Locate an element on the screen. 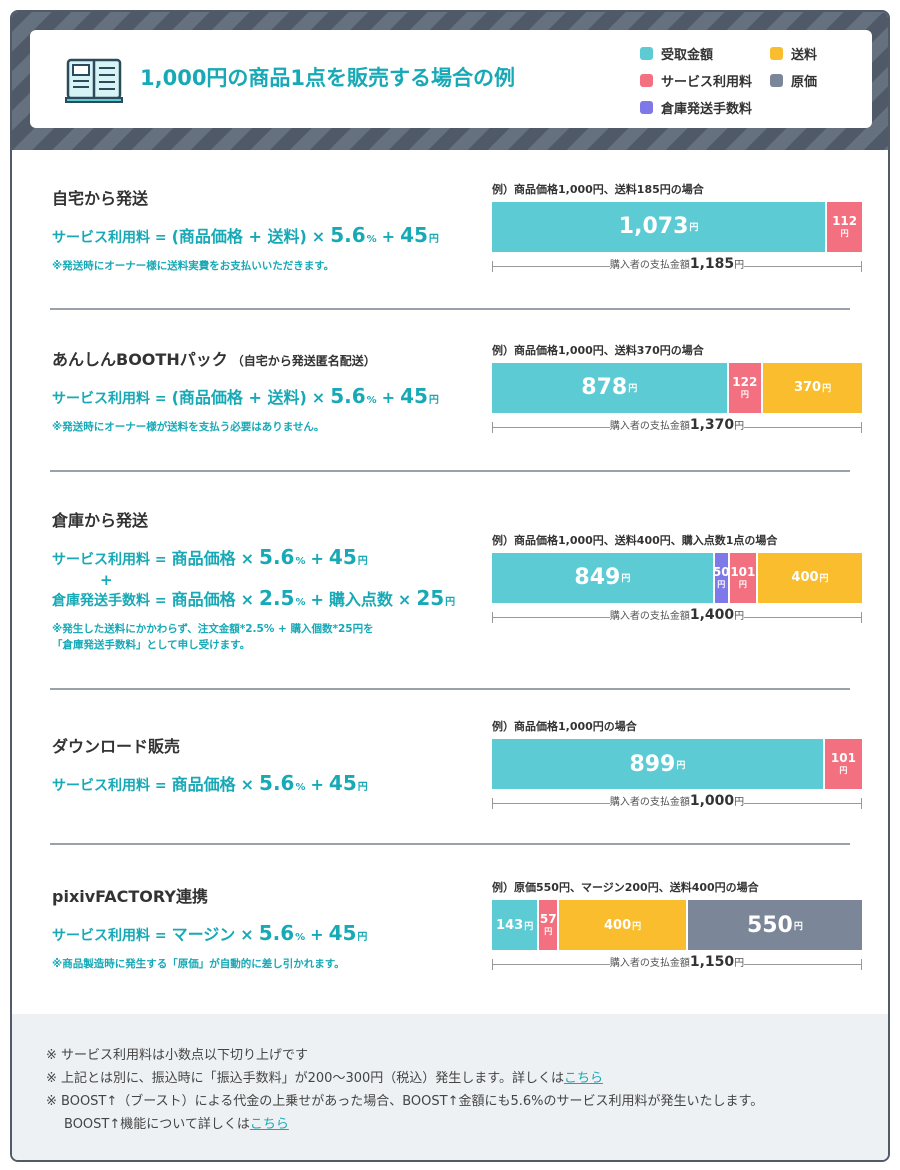 This screenshot has height=1170, width=900. legend-item: 送料 is located at coordinates (820, 53).